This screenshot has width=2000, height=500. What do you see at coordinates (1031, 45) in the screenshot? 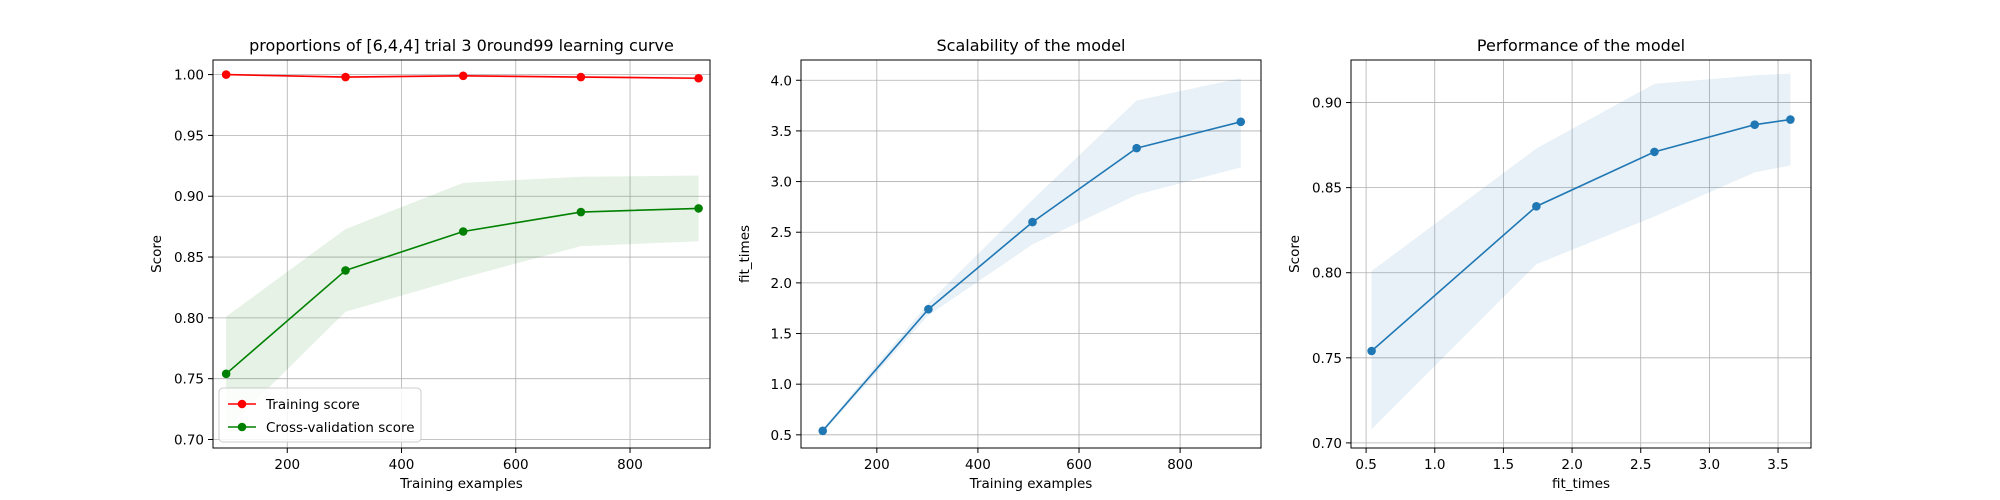
I see `chart-title: Scalability of the model` at bounding box center [1031, 45].